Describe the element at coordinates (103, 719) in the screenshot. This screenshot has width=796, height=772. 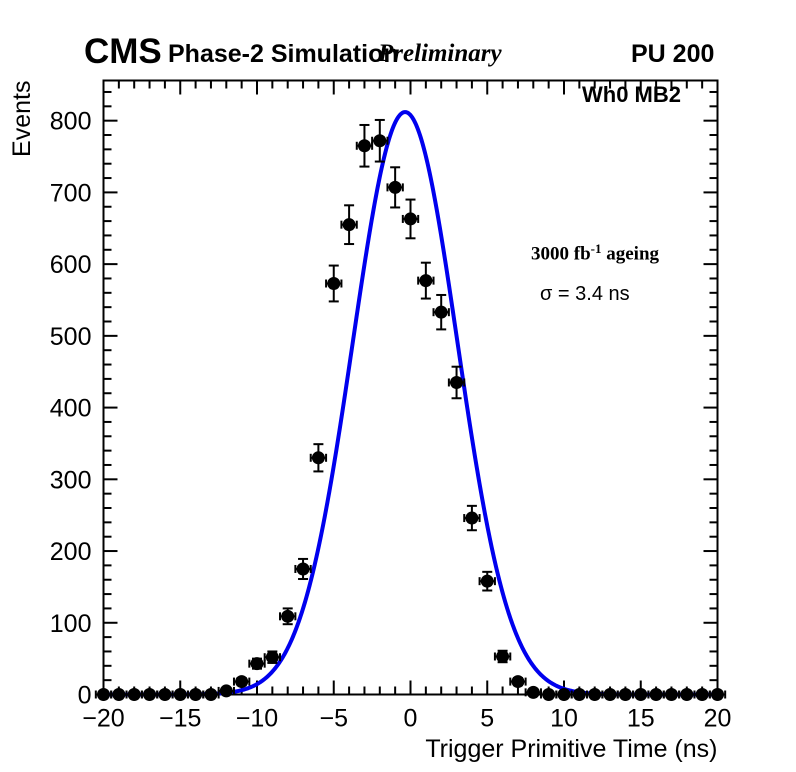
I see `x-axis-tick-label: −20` at that location.